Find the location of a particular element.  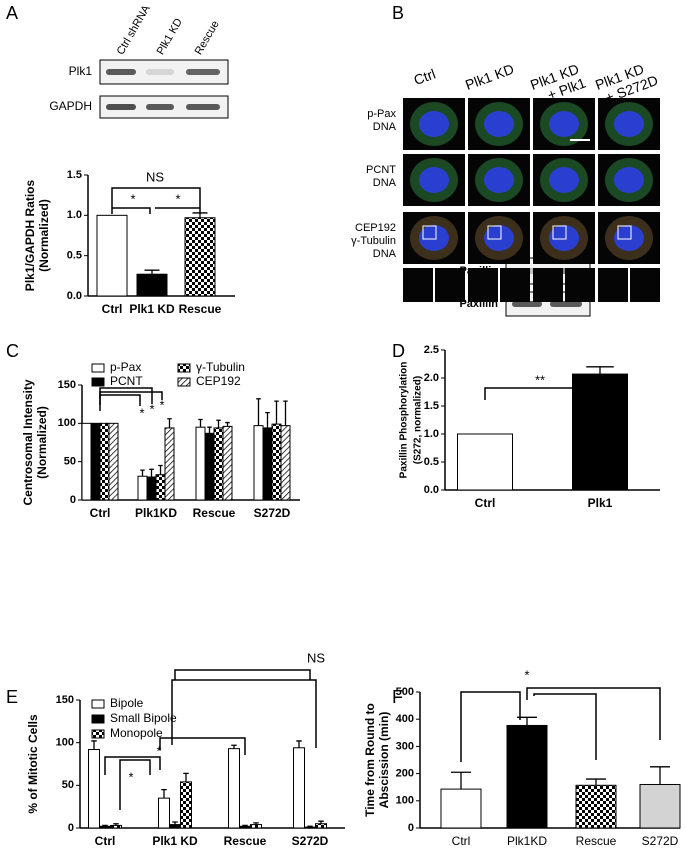

annotation: ** is located at coordinates (540, 379).